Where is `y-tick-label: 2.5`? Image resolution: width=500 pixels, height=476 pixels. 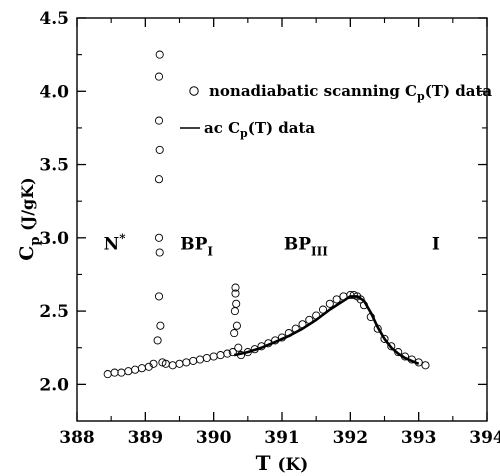 y-tick-label: 2.5 is located at coordinates (54, 312).